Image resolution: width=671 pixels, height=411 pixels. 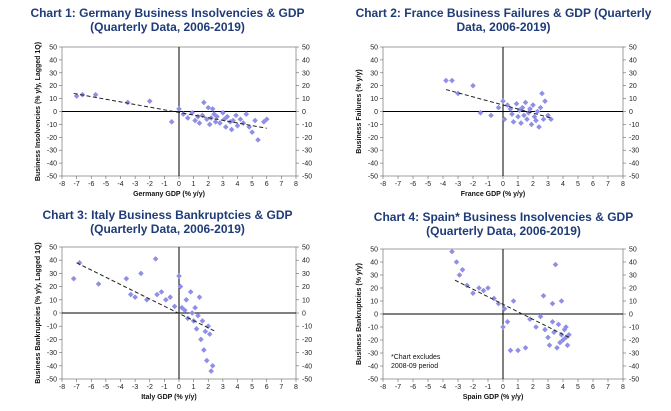 I want to click on y-tick-label-left: 10, so click(x=374, y=99).